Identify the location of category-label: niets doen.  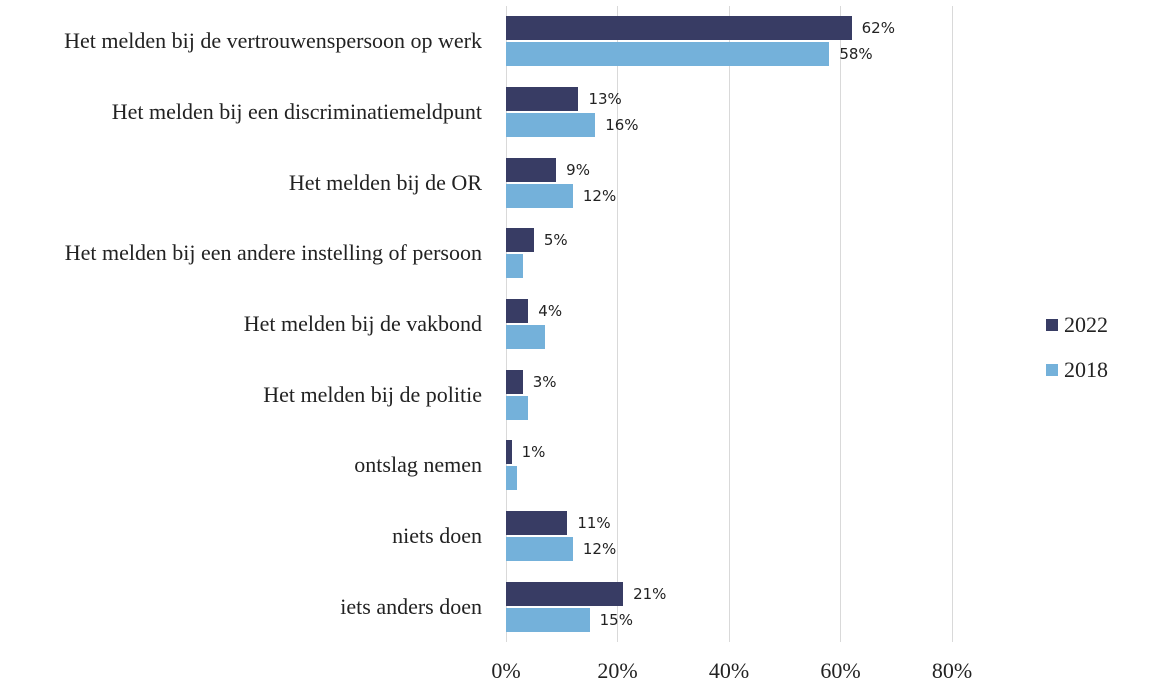
(437, 535).